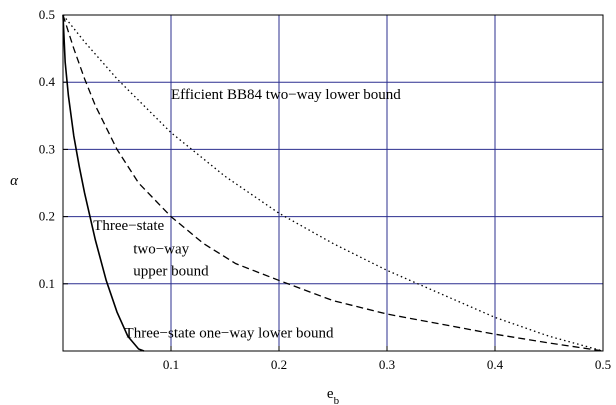  Describe the element at coordinates (171, 272) in the screenshot. I see `annotation-3: upper bound` at that location.